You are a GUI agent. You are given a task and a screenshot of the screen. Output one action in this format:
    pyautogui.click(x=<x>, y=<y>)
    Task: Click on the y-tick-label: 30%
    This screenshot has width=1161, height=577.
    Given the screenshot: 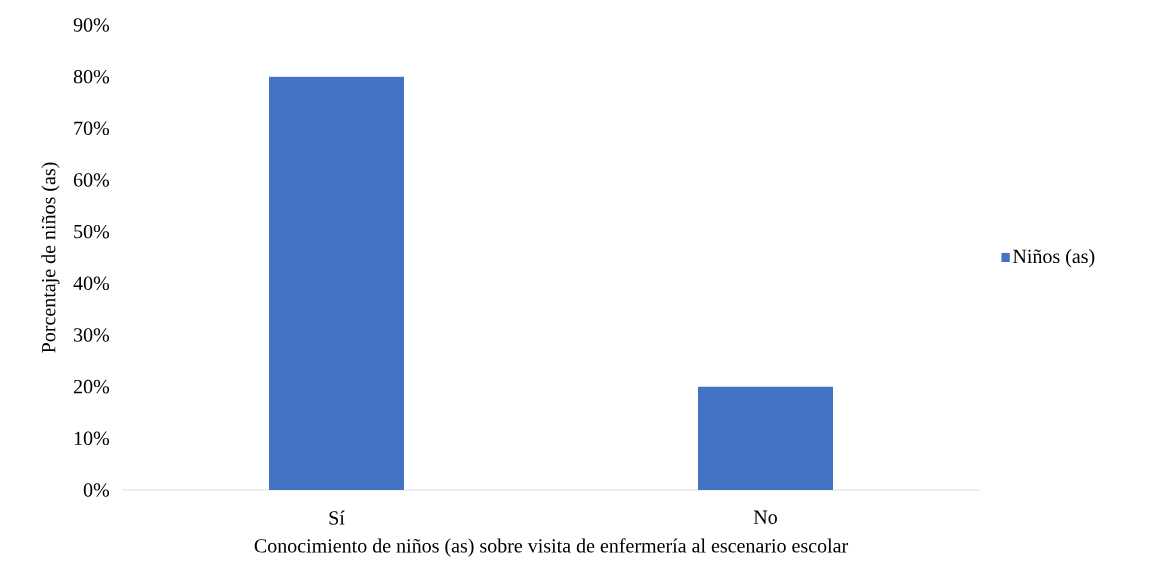 What is the action you would take?
    pyautogui.click(x=92, y=335)
    